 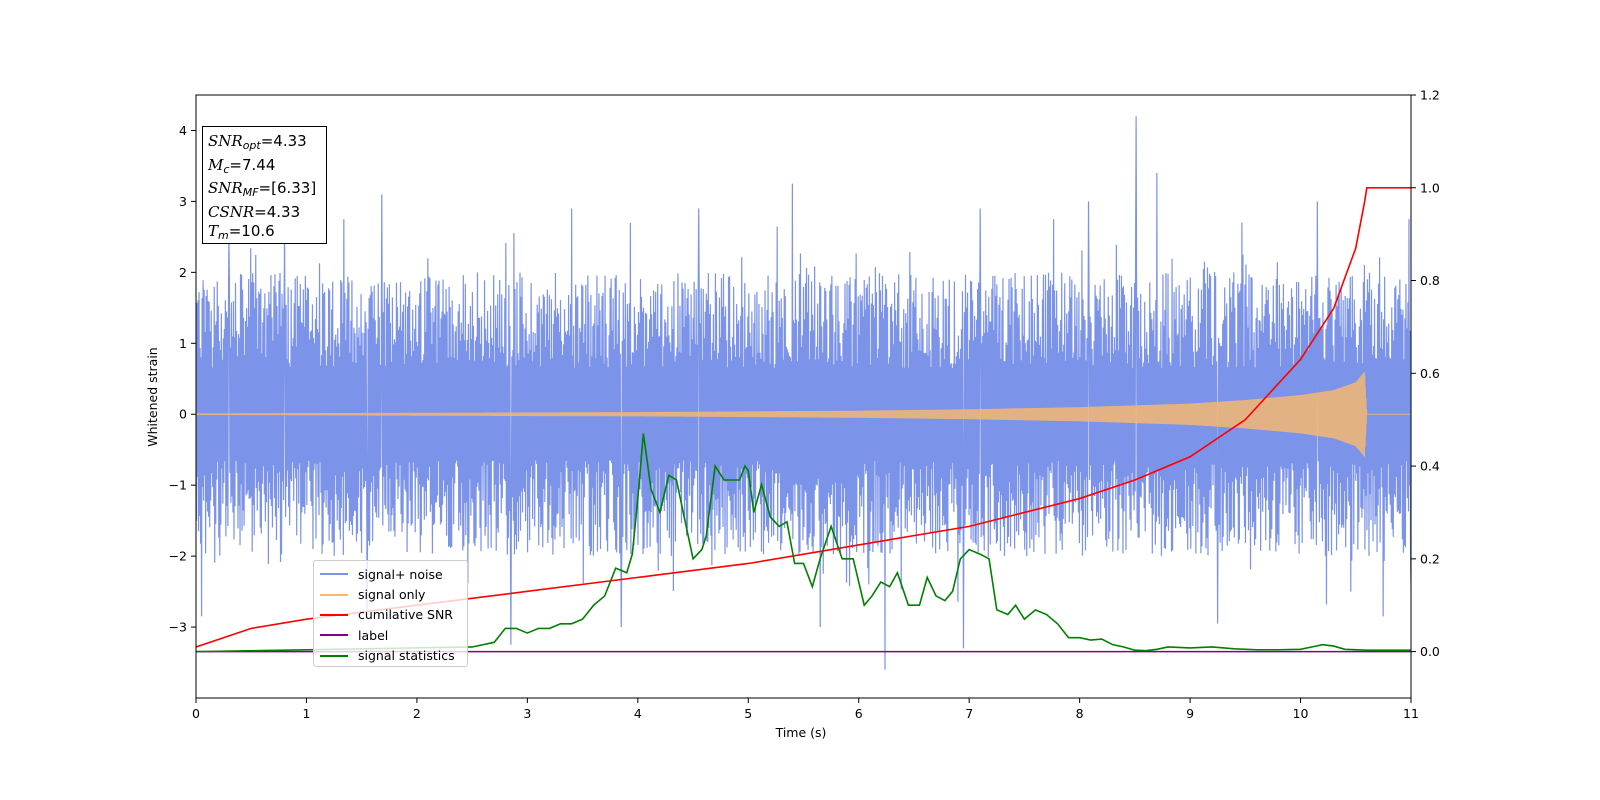 What do you see at coordinates (183, 272) in the screenshot?
I see `y-tick-label: 2` at bounding box center [183, 272].